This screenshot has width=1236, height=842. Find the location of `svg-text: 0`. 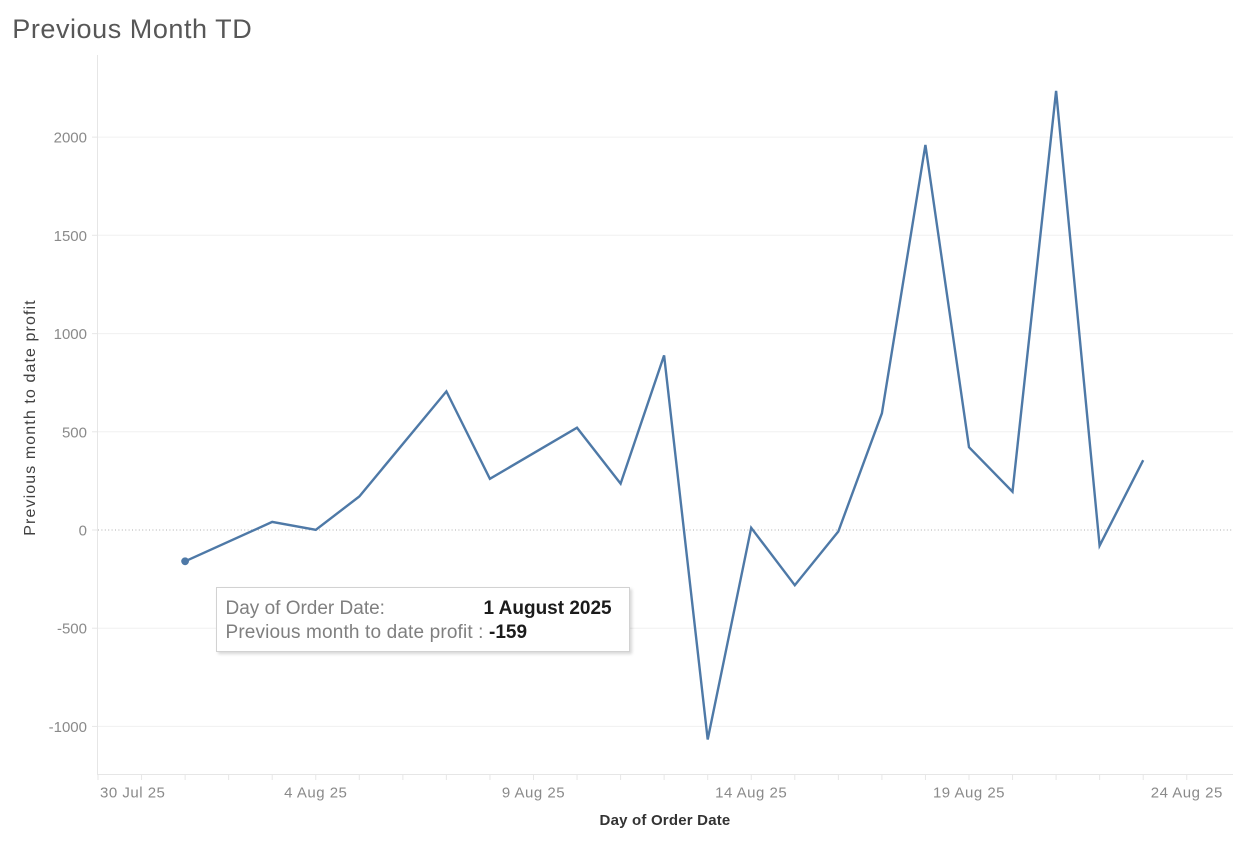

svg-text: 0 is located at coordinates (83, 531).